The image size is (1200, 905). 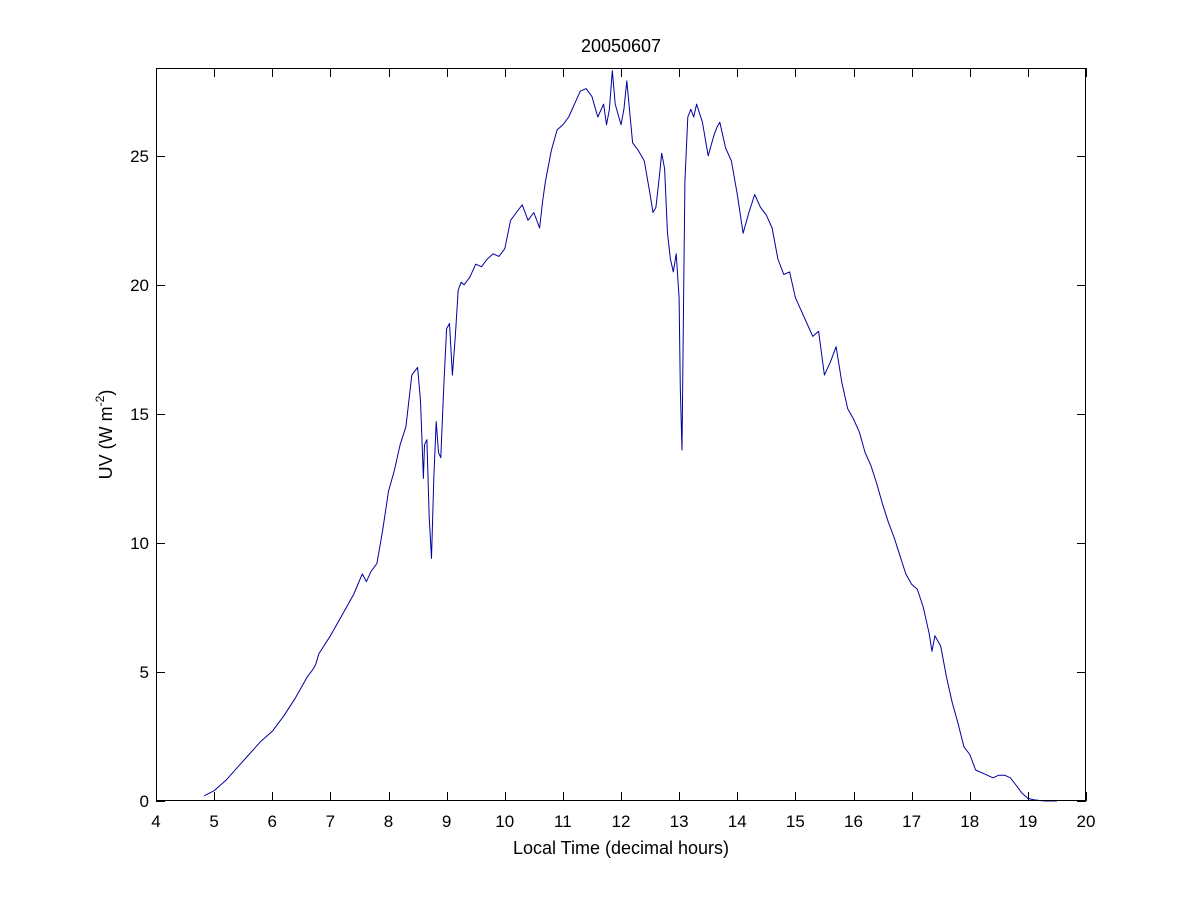 I want to click on x-tick-label: 16, so click(x=853, y=821).